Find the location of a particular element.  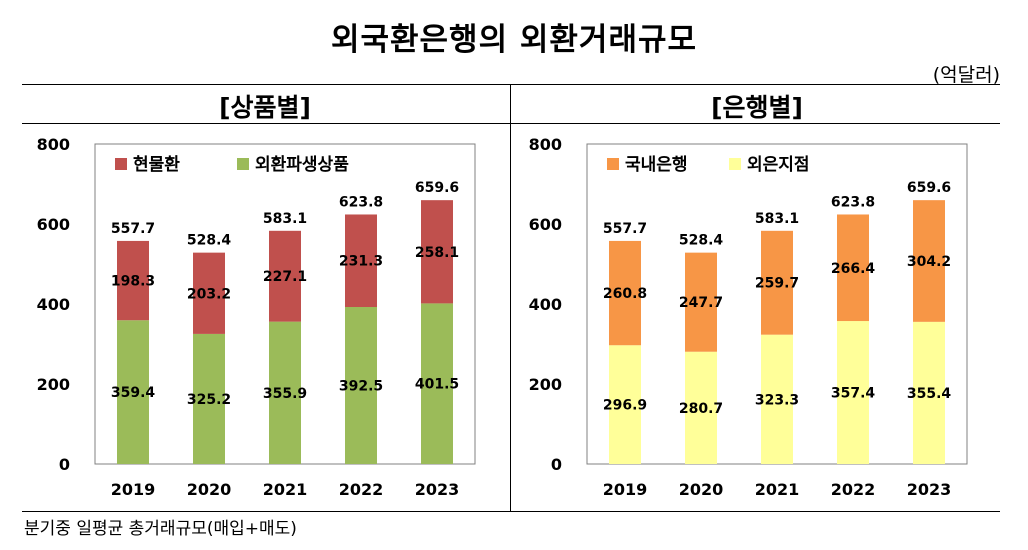

bank-y-tick-label: 800 is located at coordinates (545, 144).